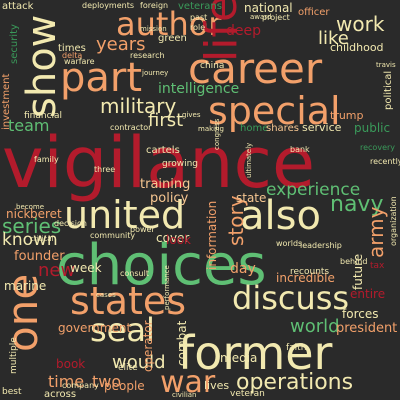  What do you see at coordinates (25, 286) in the screenshot?
I see `word-marine: marine` at bounding box center [25, 286].